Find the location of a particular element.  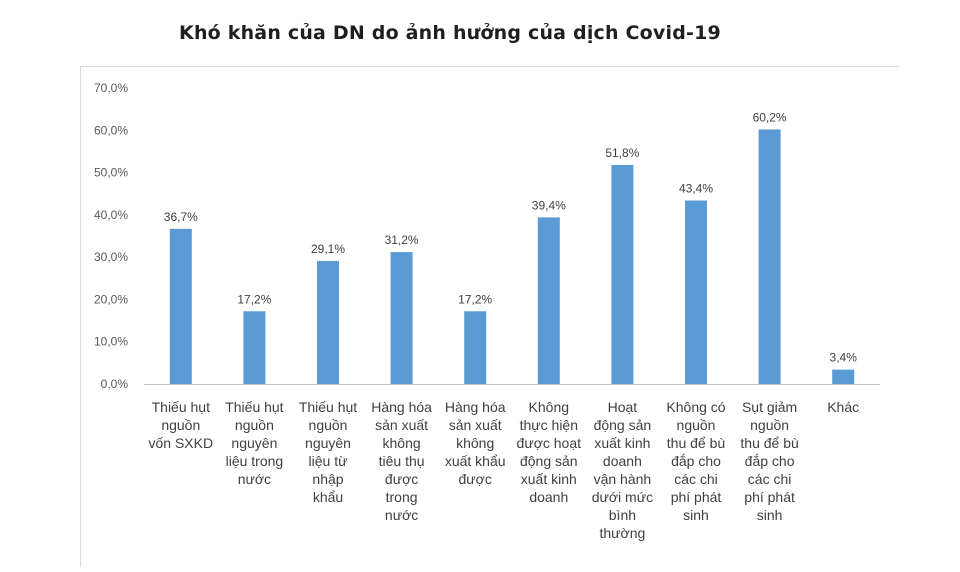

data-label: 31,2% is located at coordinates (402, 240).